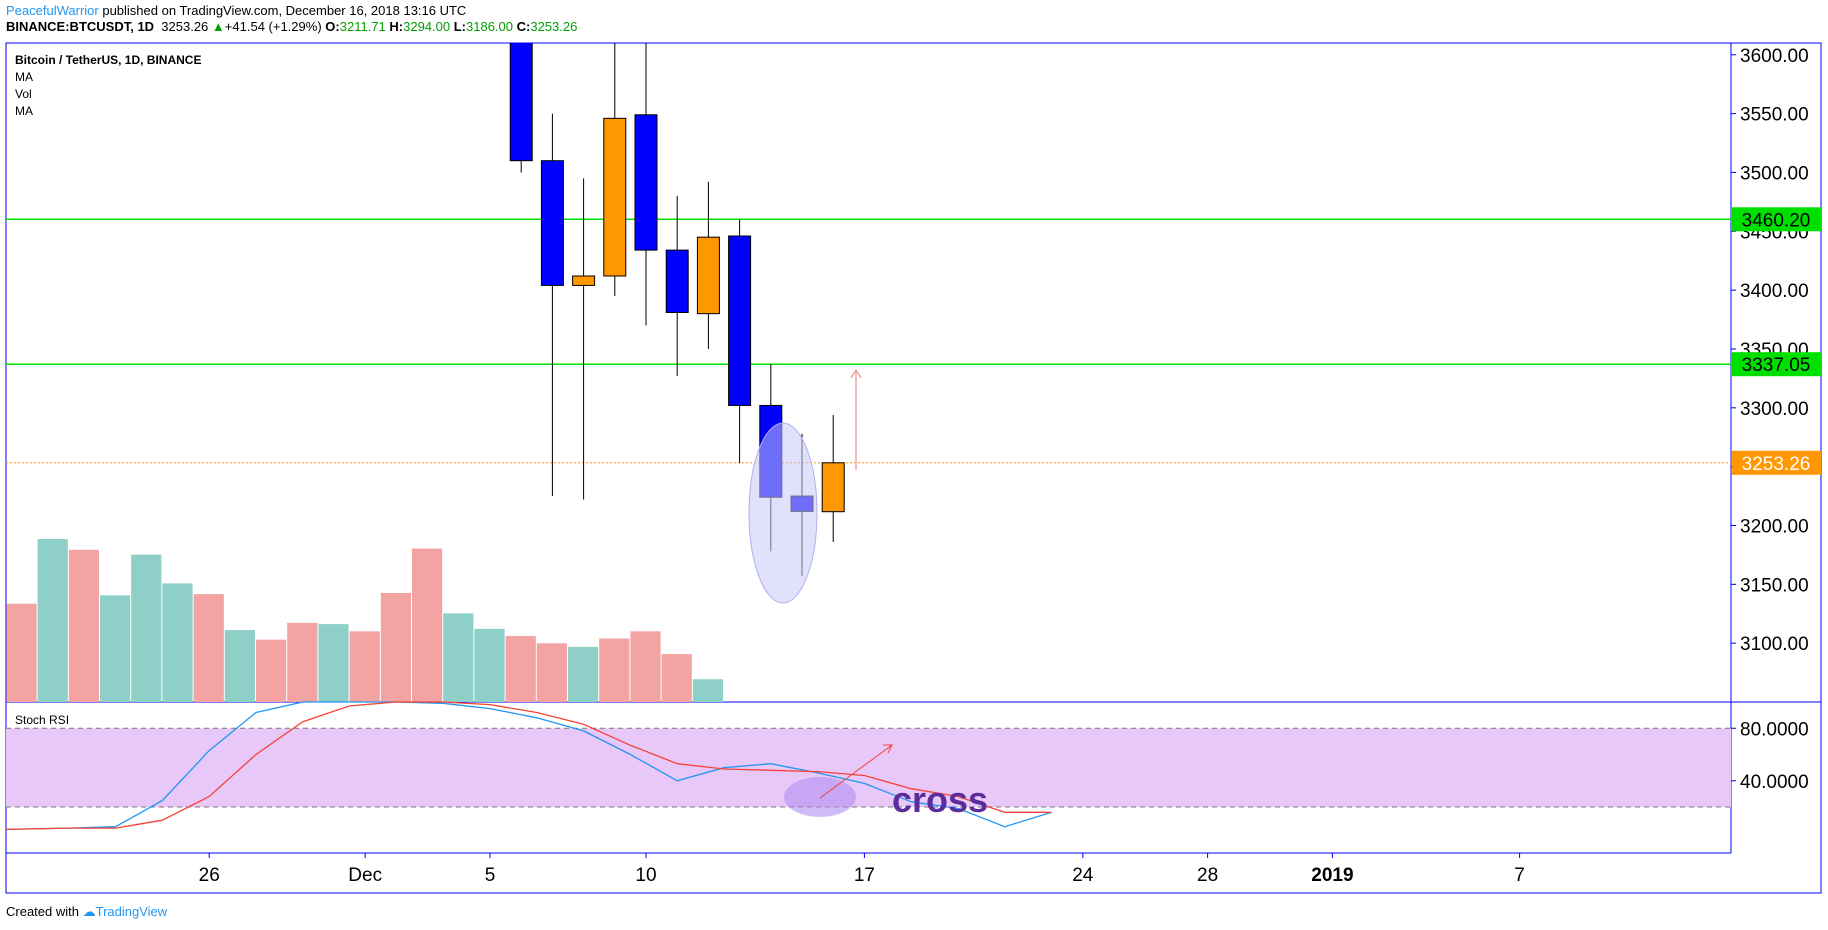  What do you see at coordinates (783, 513) in the screenshot?
I see `highlight-ellipse-candles` at bounding box center [783, 513].